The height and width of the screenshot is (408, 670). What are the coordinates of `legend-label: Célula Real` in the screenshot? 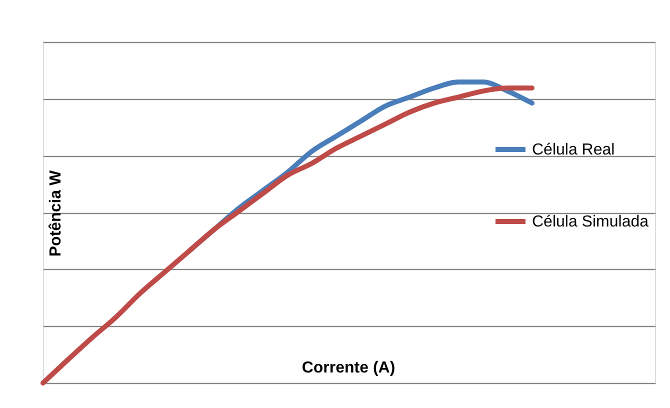 It's located at (573, 150).